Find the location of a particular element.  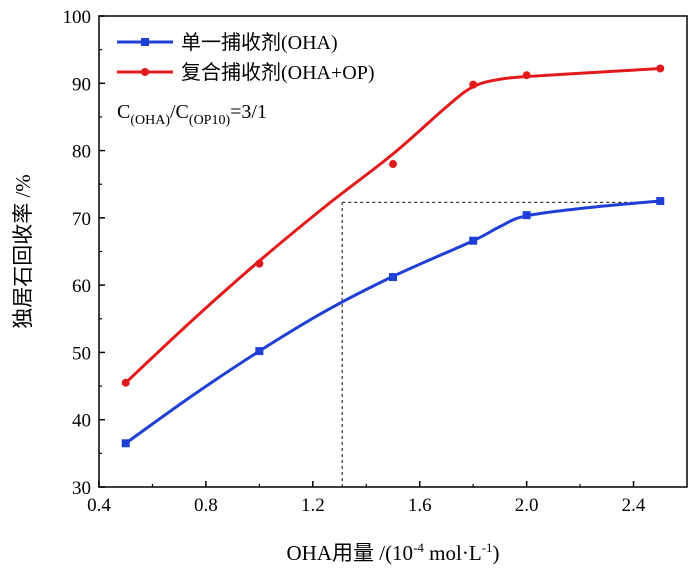

y-tick-label-1: 40 is located at coordinates (81, 421).